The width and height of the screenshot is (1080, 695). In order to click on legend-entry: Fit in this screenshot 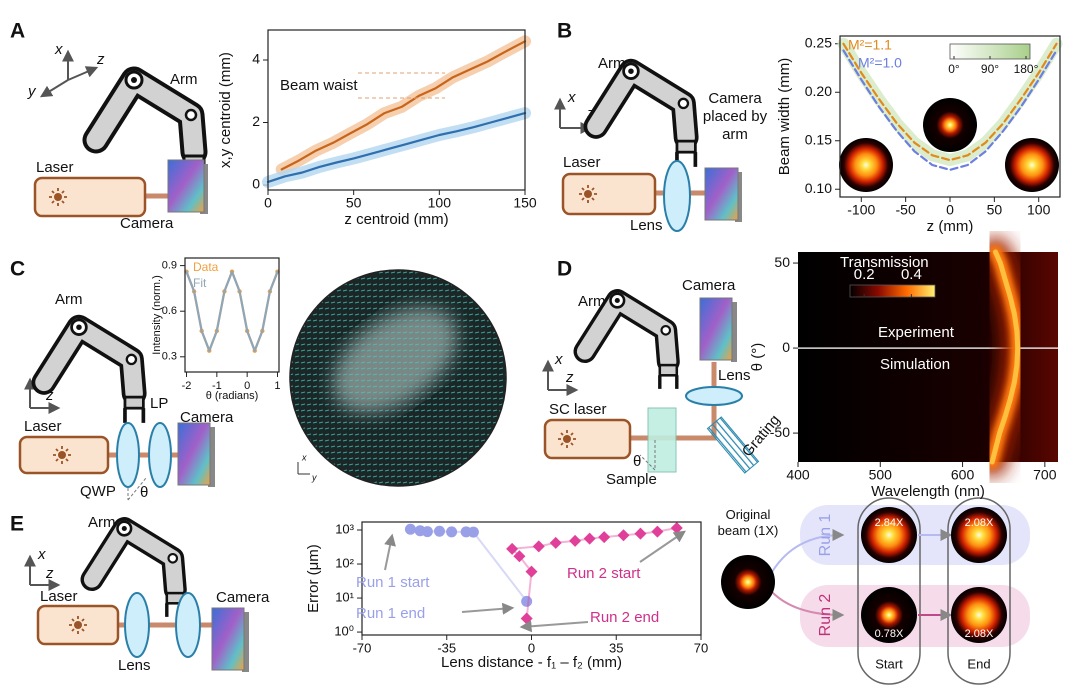, I will do `click(200, 283)`.